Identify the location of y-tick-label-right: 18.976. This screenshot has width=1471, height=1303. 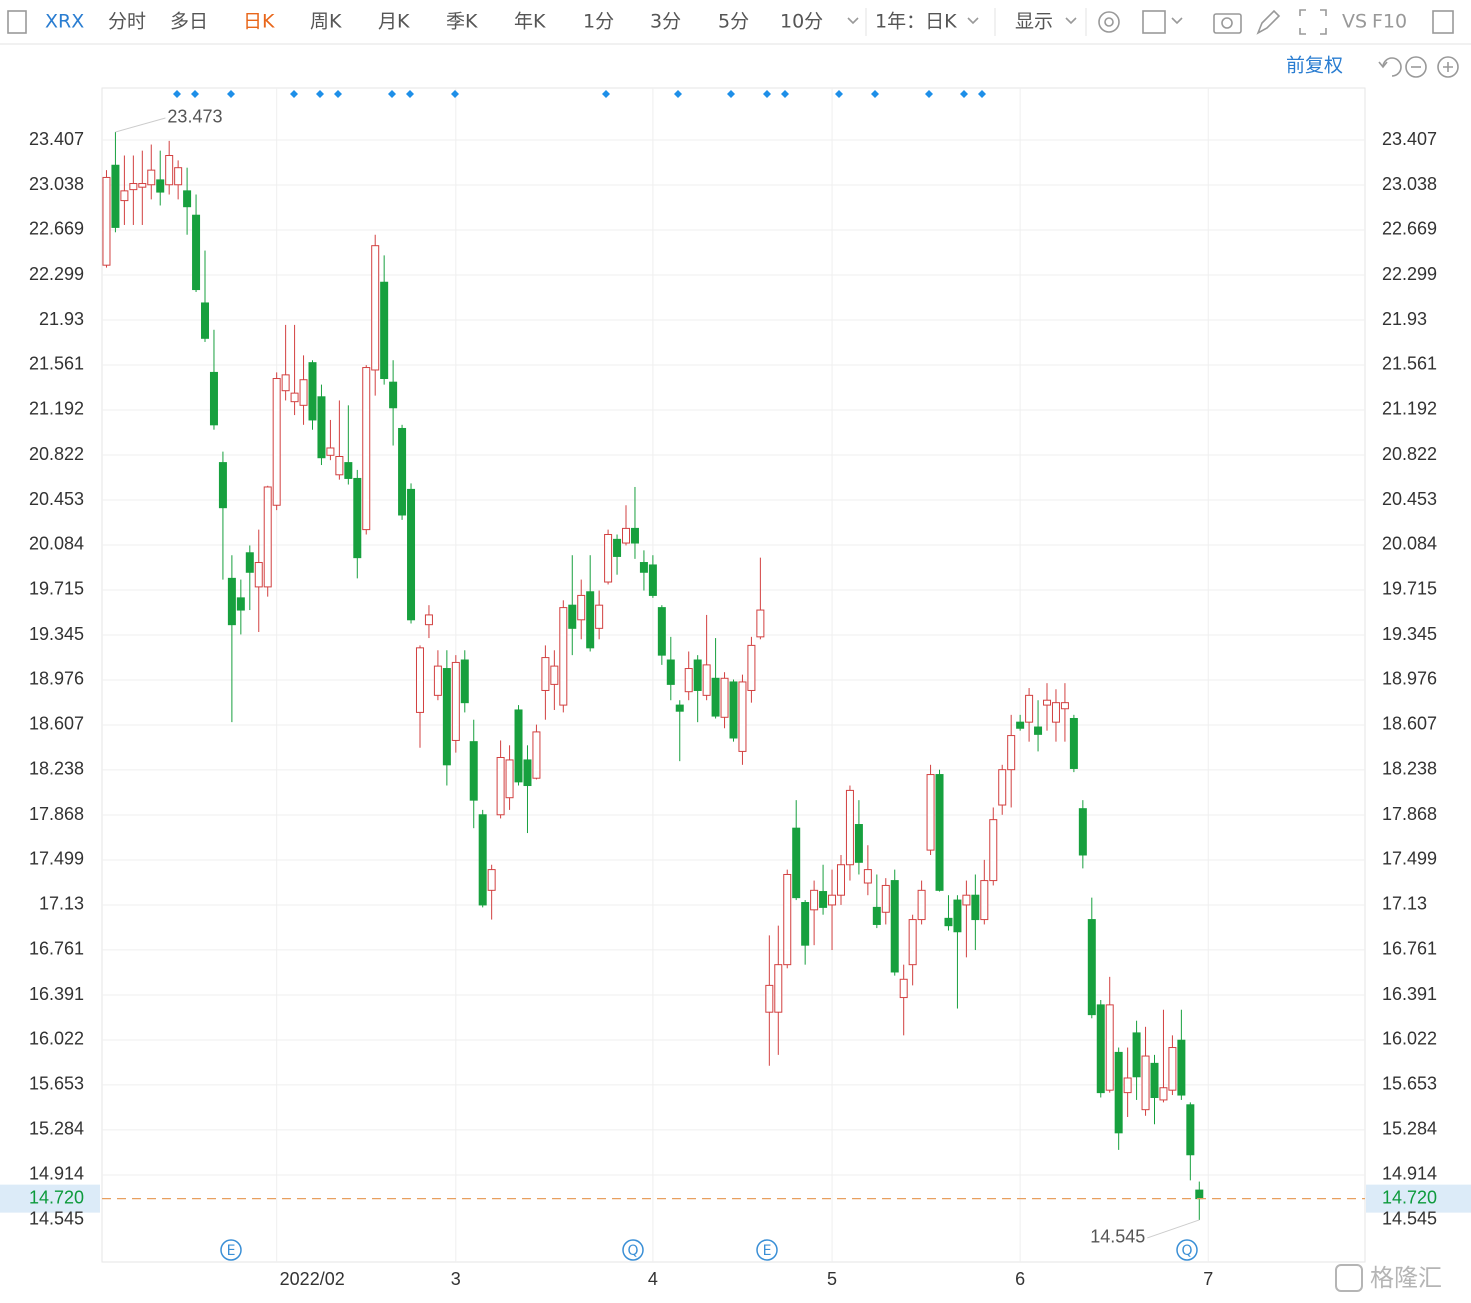
(1409, 679).